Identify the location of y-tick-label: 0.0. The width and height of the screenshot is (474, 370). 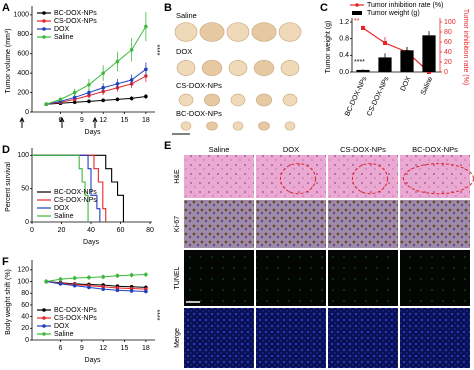
(344, 72).